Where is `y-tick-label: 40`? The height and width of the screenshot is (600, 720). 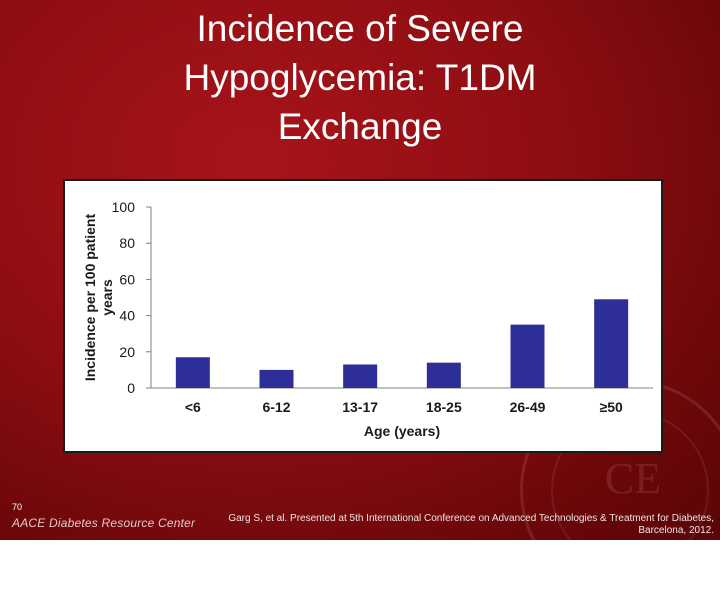
y-tick-label: 40 is located at coordinates (127, 316).